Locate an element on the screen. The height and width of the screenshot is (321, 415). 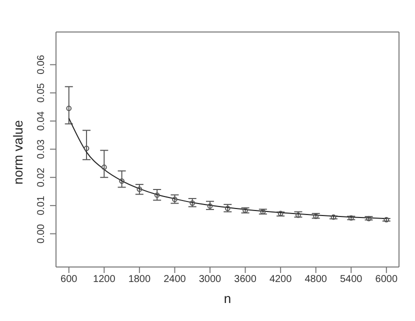
x-tick-label: 3600 is located at coordinates (245, 280).